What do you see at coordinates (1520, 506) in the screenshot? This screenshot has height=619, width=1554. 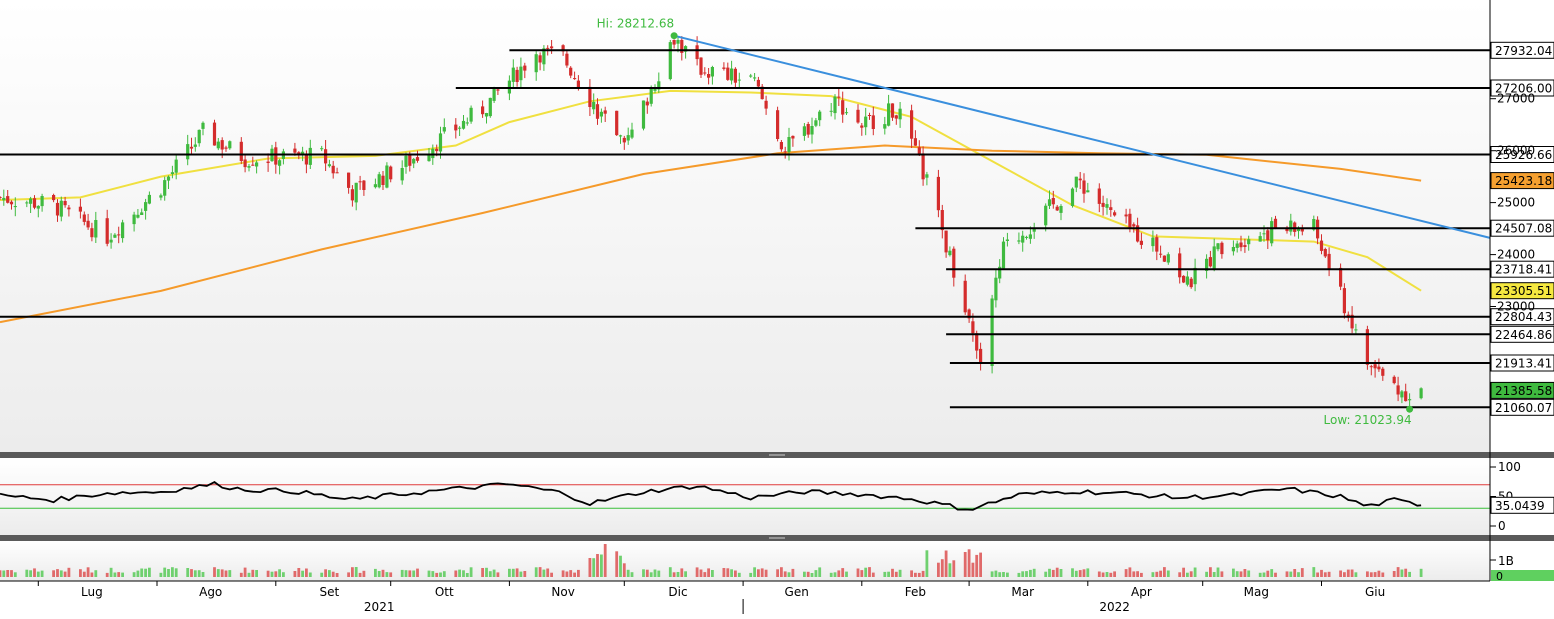 I see `oscillator-value-label: 35.0439` at bounding box center [1520, 506].